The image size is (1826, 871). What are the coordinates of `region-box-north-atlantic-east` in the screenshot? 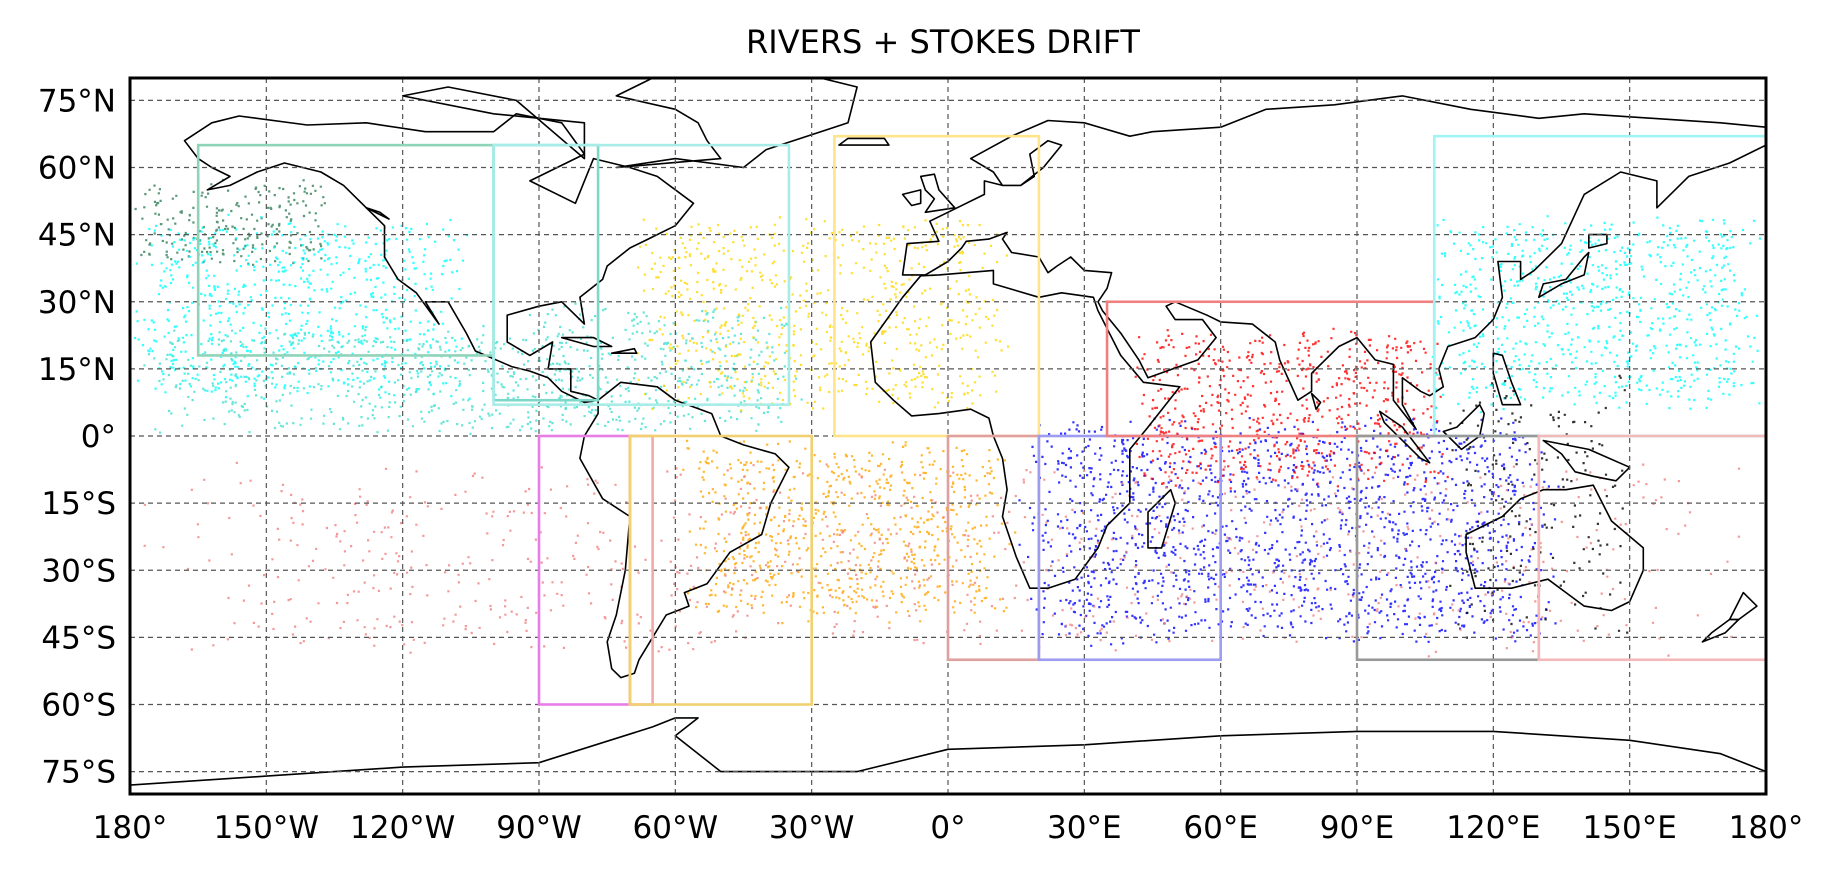 It's located at (937, 286).